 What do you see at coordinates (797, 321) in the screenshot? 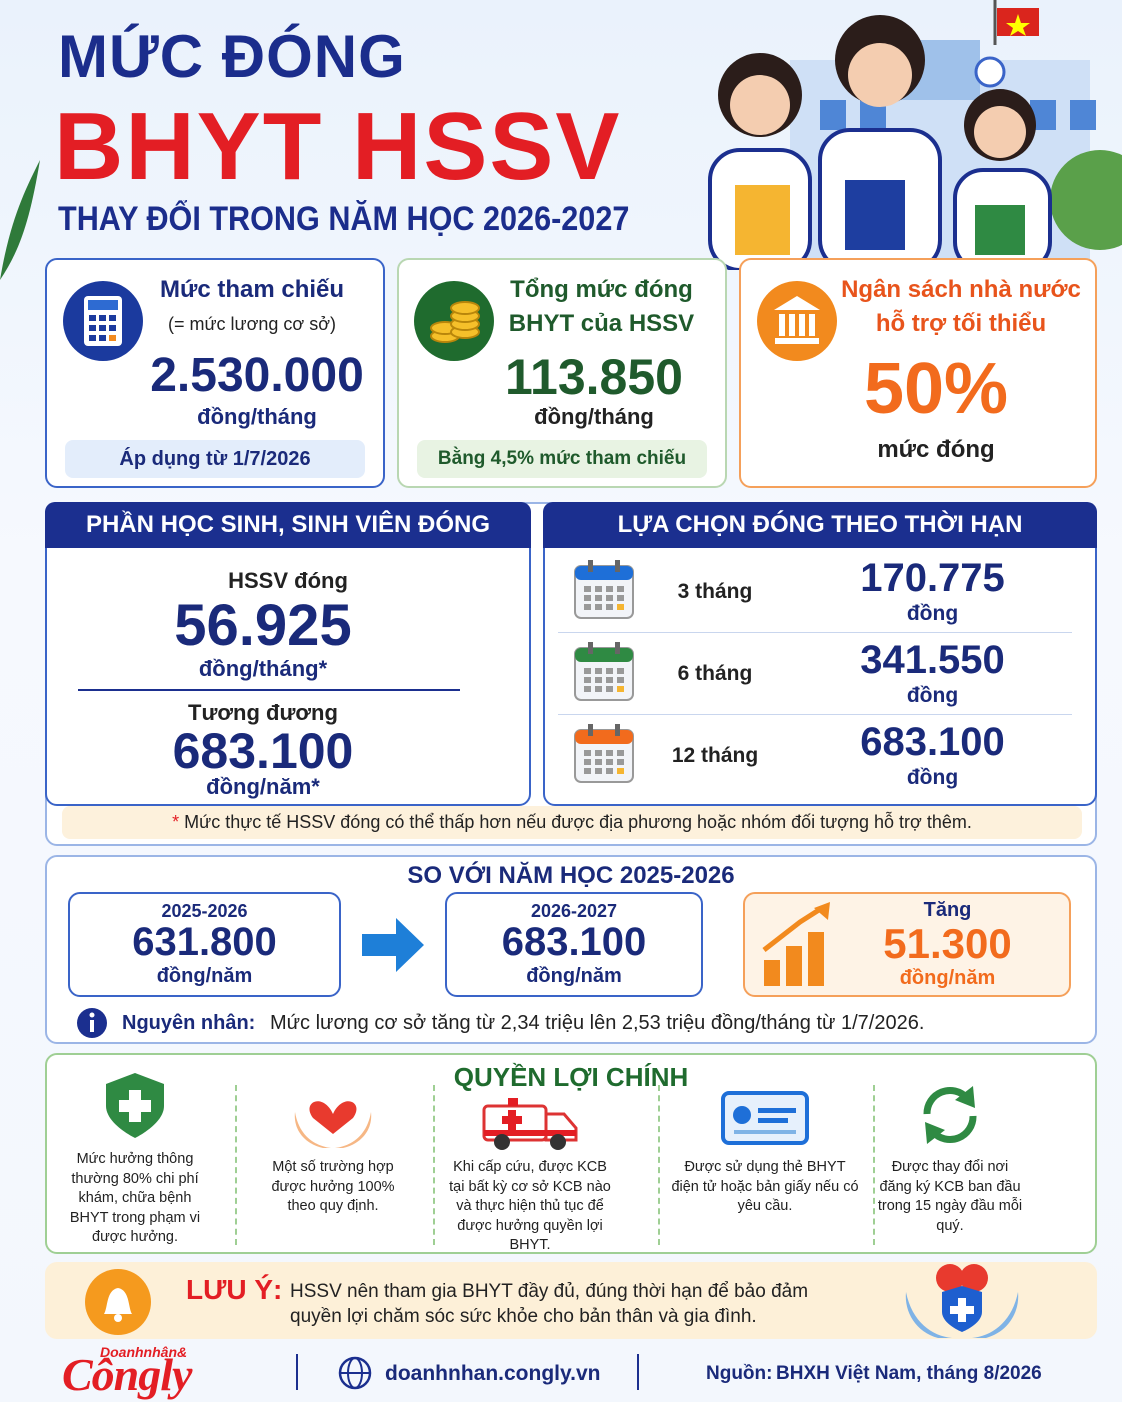
I see `bank-icon` at bounding box center [797, 321].